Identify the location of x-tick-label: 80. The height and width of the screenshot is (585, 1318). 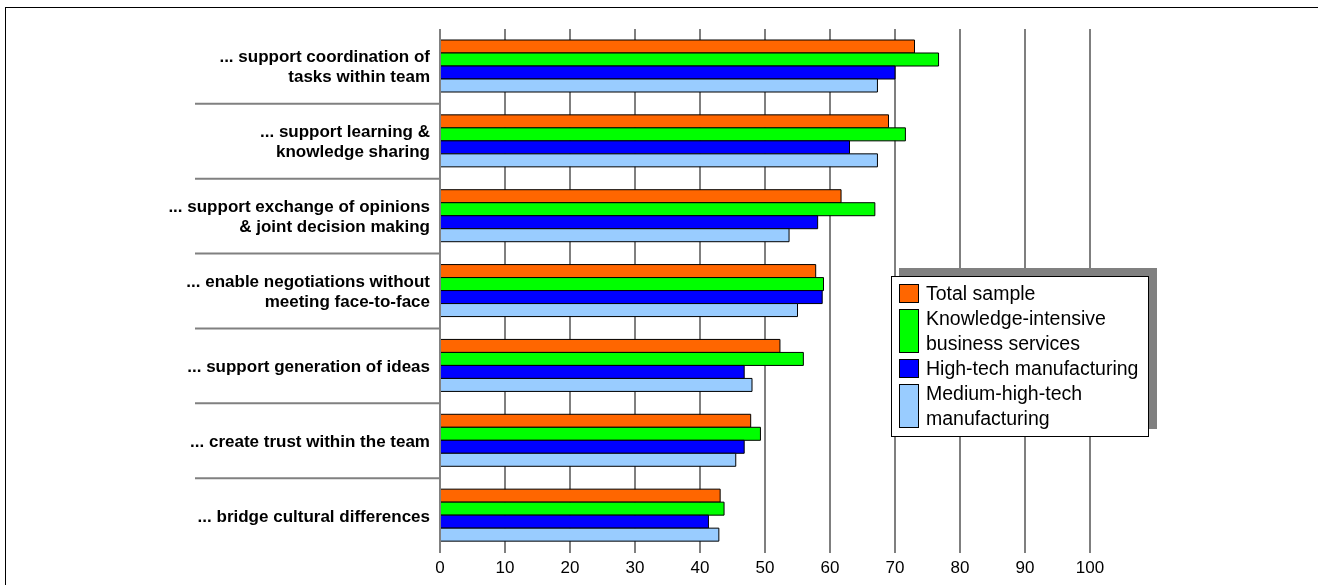
(960, 568).